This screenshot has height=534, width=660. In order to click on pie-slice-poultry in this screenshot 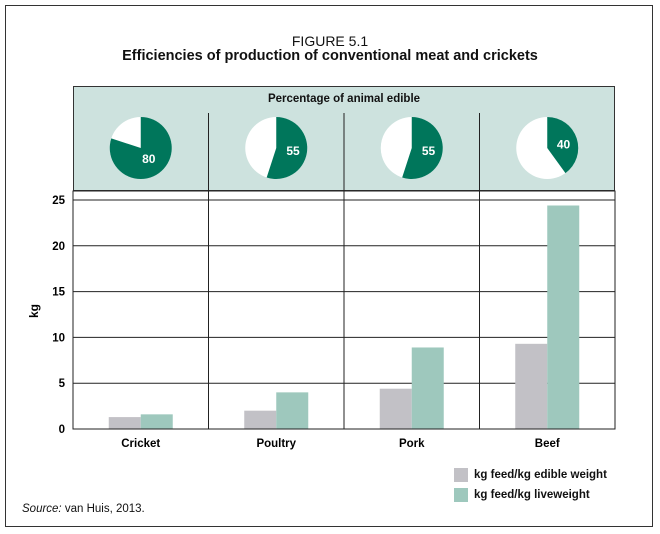, I will do `click(287, 148)`.